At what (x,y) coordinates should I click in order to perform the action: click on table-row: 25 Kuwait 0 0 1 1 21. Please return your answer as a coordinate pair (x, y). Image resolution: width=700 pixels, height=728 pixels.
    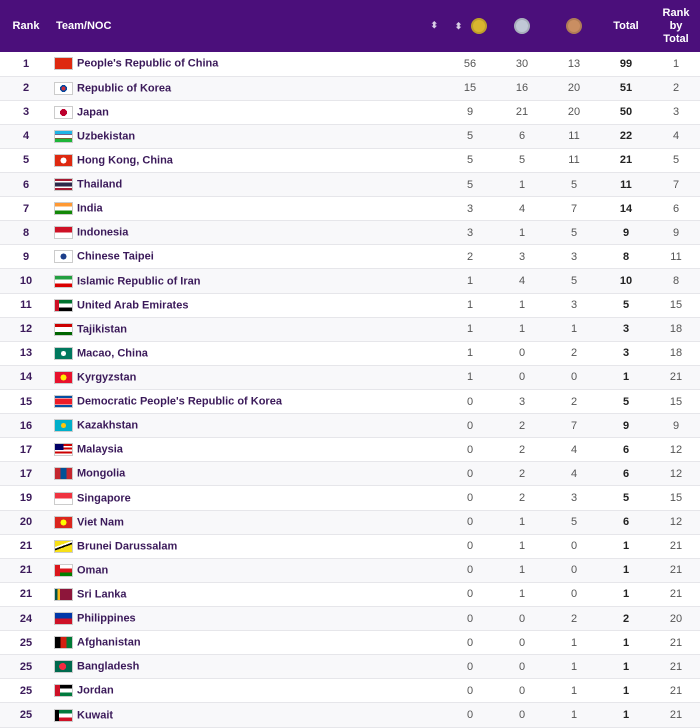
    Looking at the image, I should click on (350, 715).